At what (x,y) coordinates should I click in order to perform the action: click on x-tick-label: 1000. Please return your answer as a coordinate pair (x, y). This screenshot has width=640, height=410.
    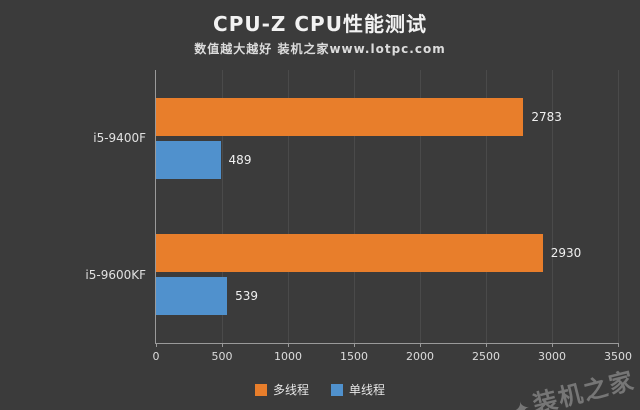
    Looking at the image, I should click on (288, 356).